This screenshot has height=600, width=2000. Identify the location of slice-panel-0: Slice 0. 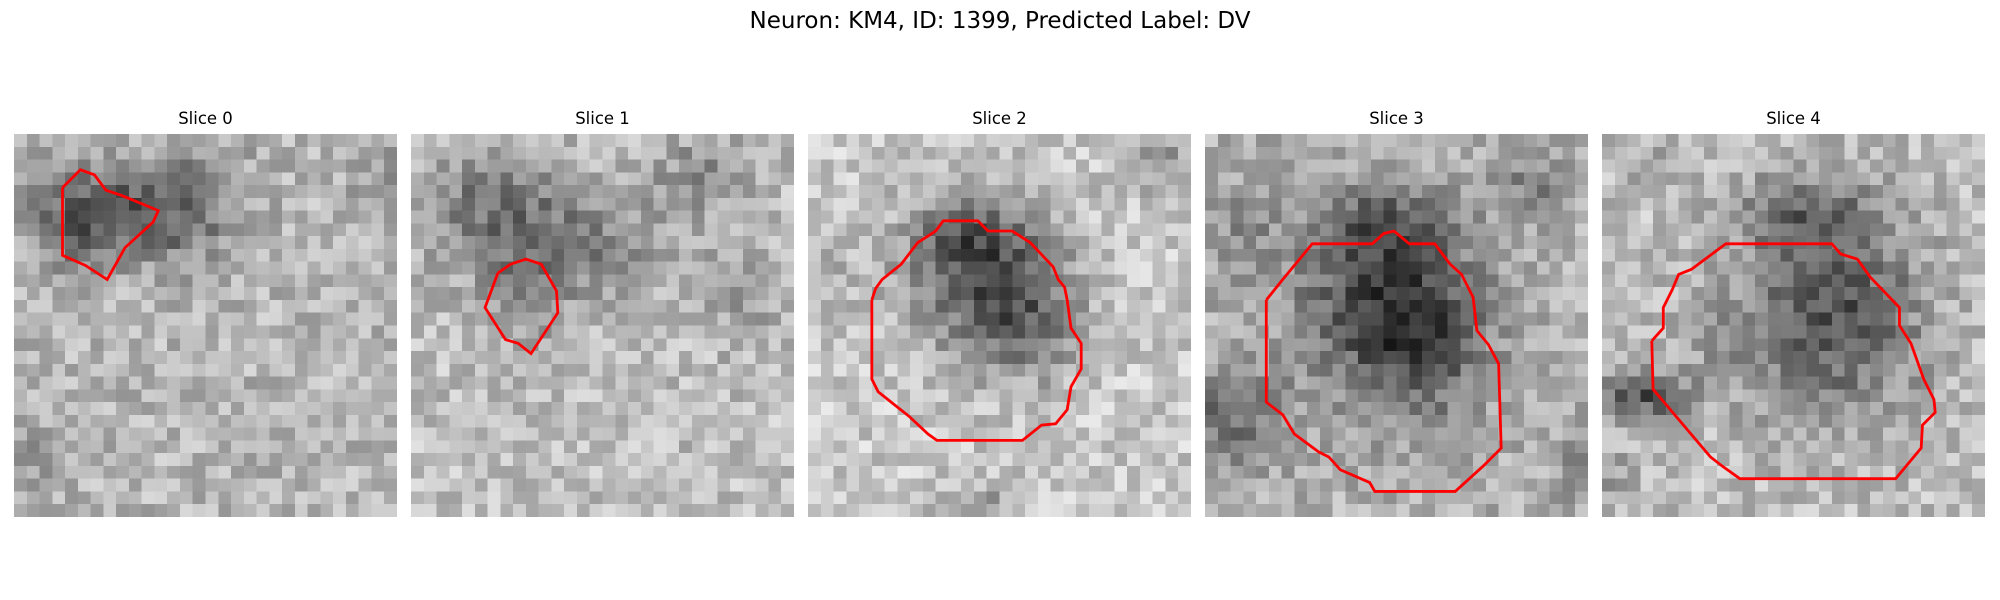
(205, 315).